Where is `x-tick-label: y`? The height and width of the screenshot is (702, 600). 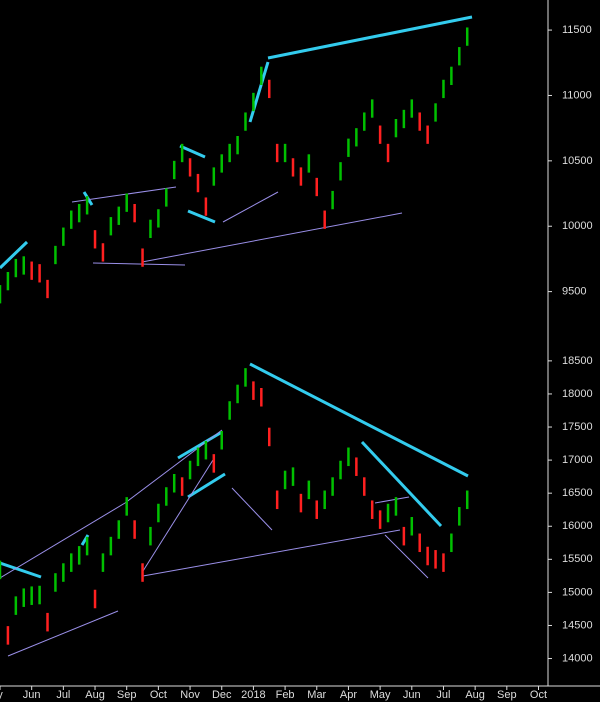 x-tick-label: y is located at coordinates (1, 695).